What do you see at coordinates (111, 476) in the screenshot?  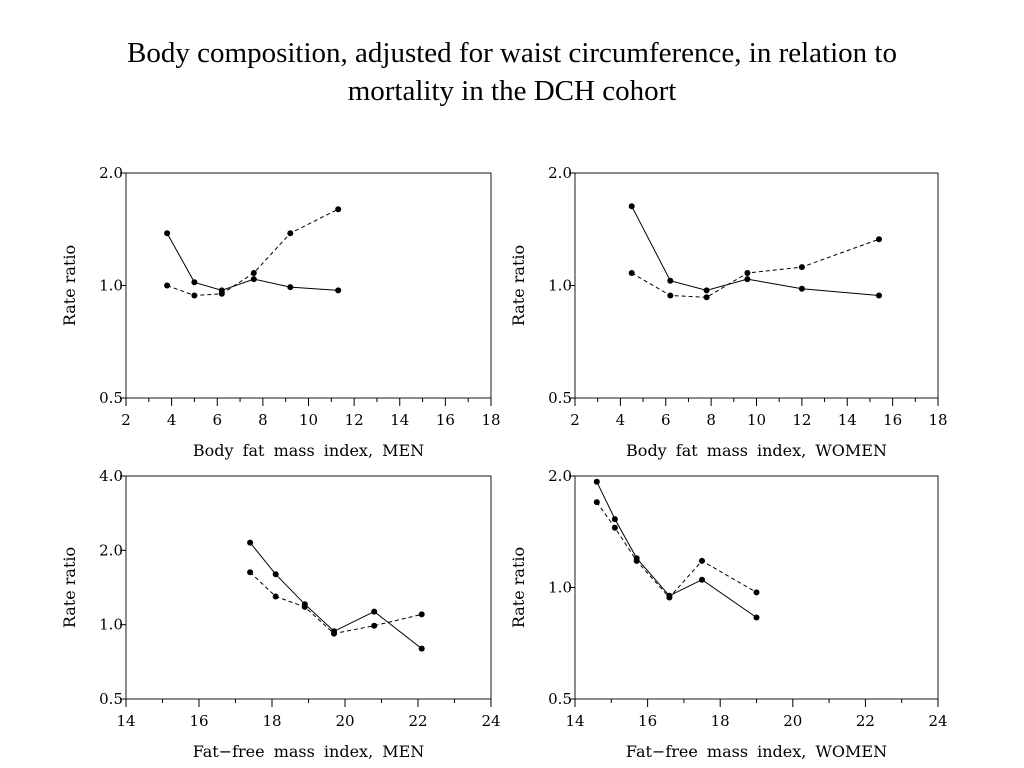 I see `y-tick-label: 4.0` at bounding box center [111, 476].